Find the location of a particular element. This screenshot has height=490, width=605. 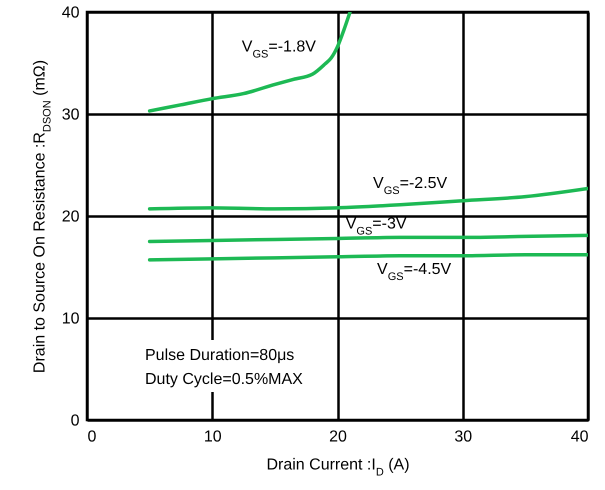

series-label: V$_{GS}$=-2.5V is located at coordinates (410, 185).